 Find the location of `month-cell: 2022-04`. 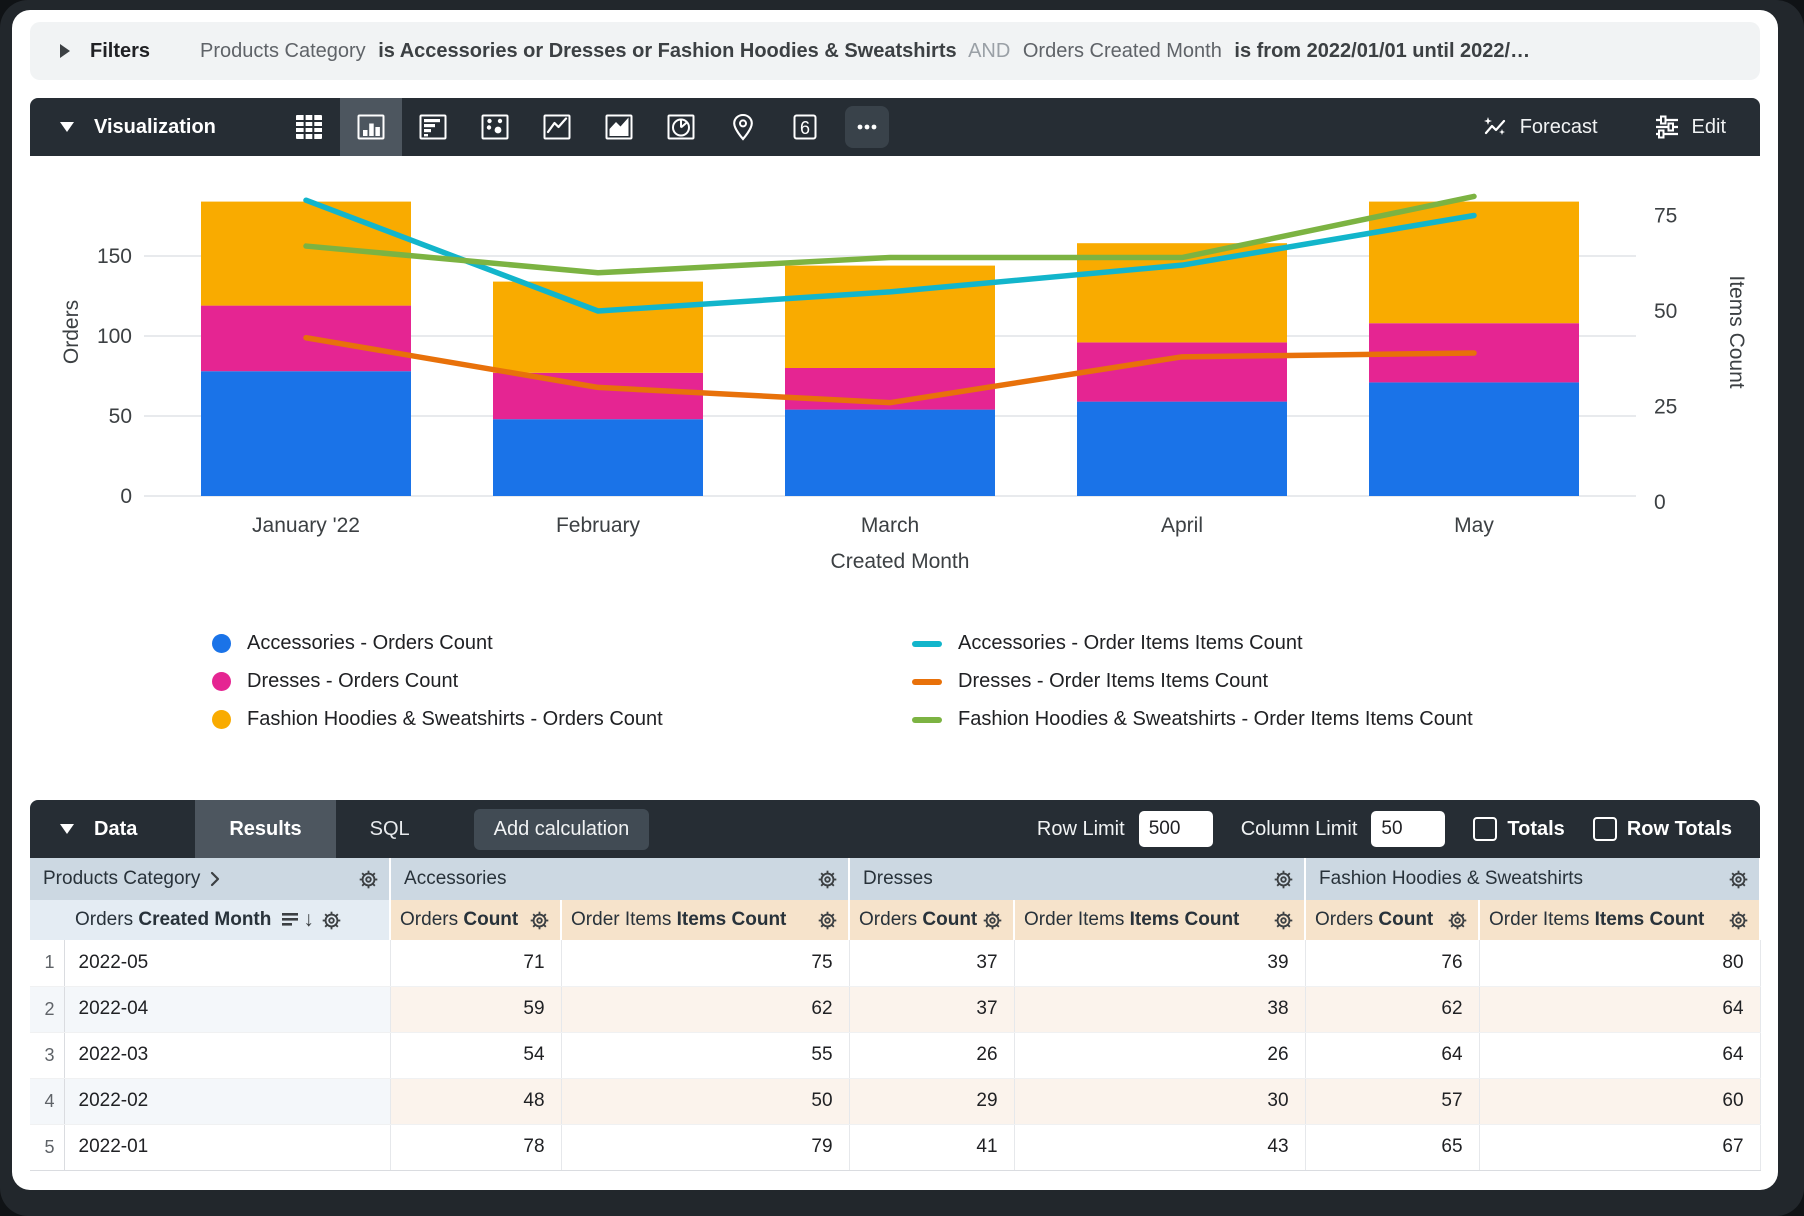

month-cell: 2022-04 is located at coordinates (227, 1009).